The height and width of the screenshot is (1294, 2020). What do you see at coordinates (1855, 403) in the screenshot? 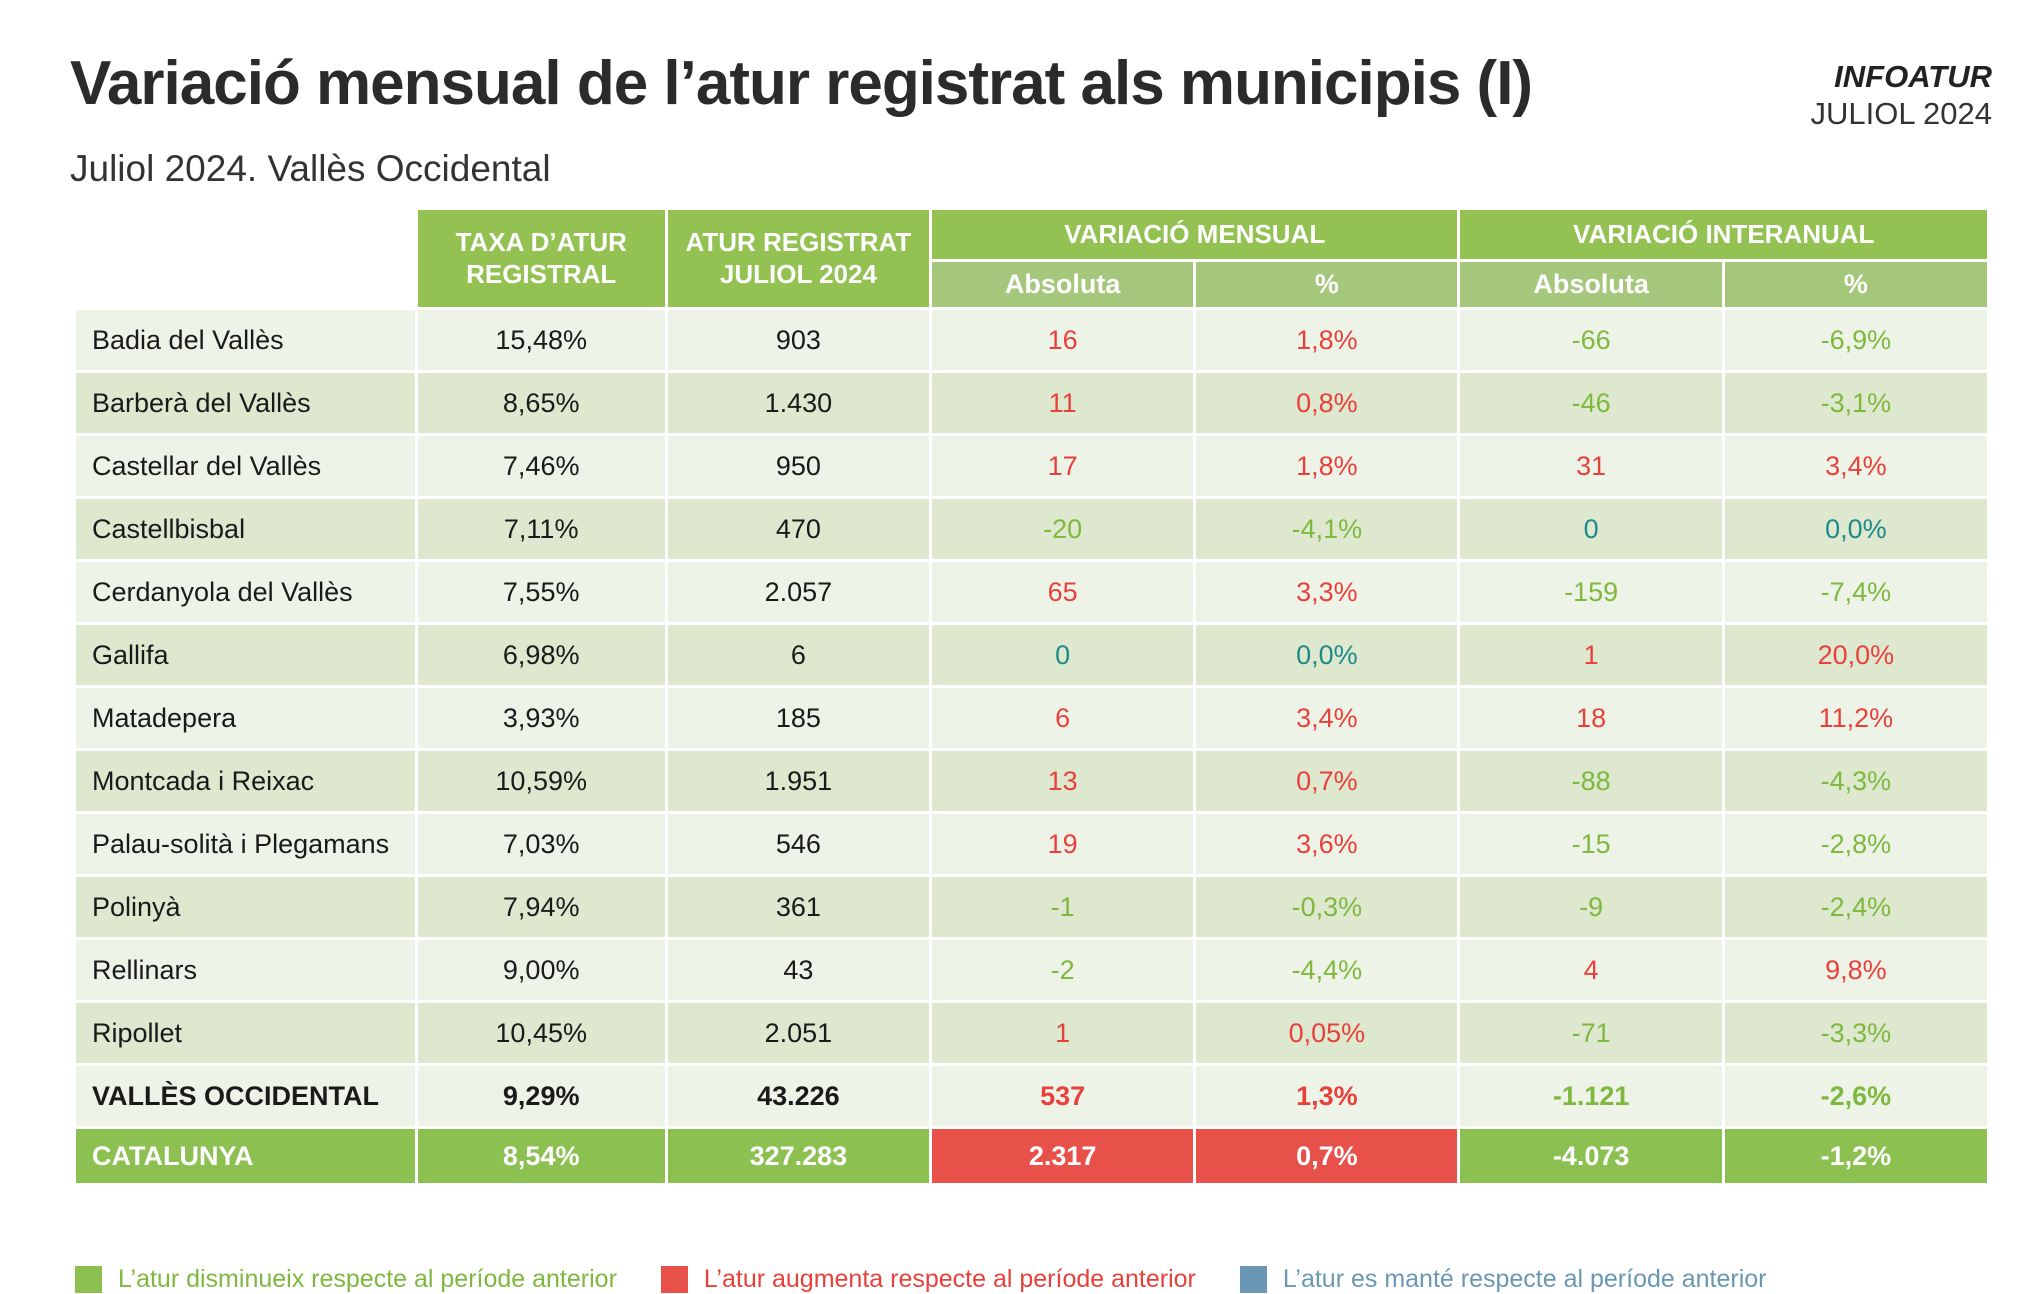
I see `cell-interanual-pct: -3,1%` at bounding box center [1855, 403].